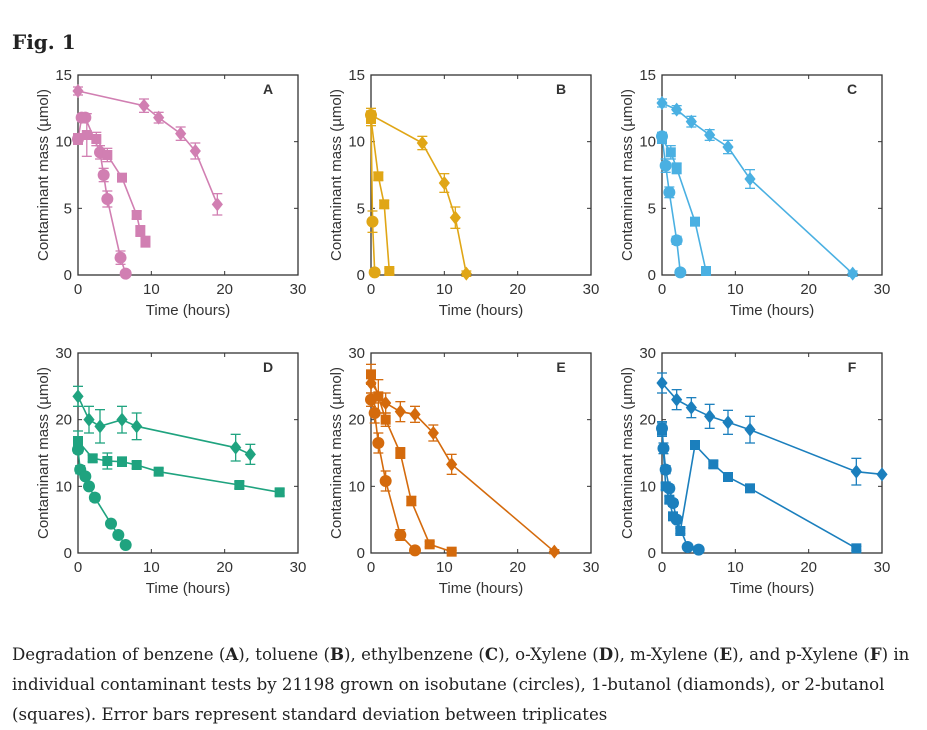 The width and height of the screenshot is (927, 730). Describe the element at coordinates (411, 460) in the screenshot. I see `series-square` at that location.